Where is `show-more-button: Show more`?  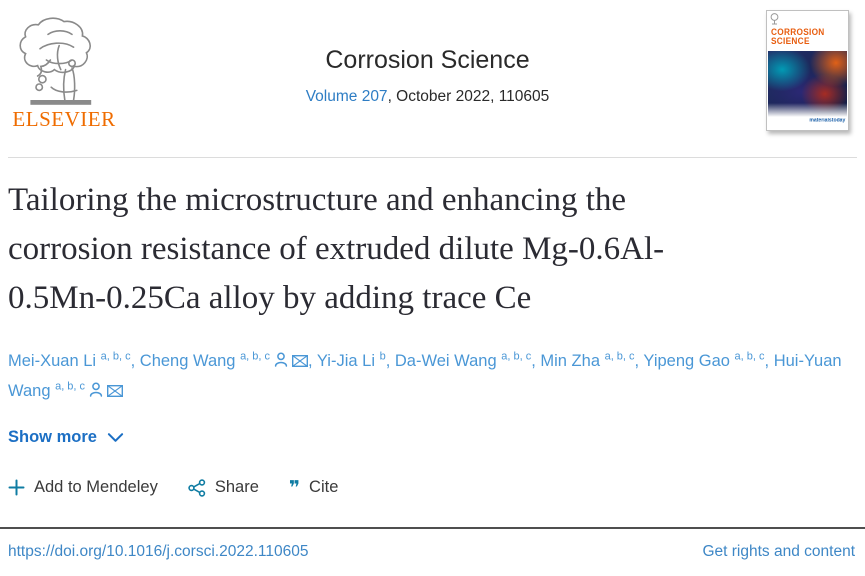
show-more-button: Show more is located at coordinates (66, 437).